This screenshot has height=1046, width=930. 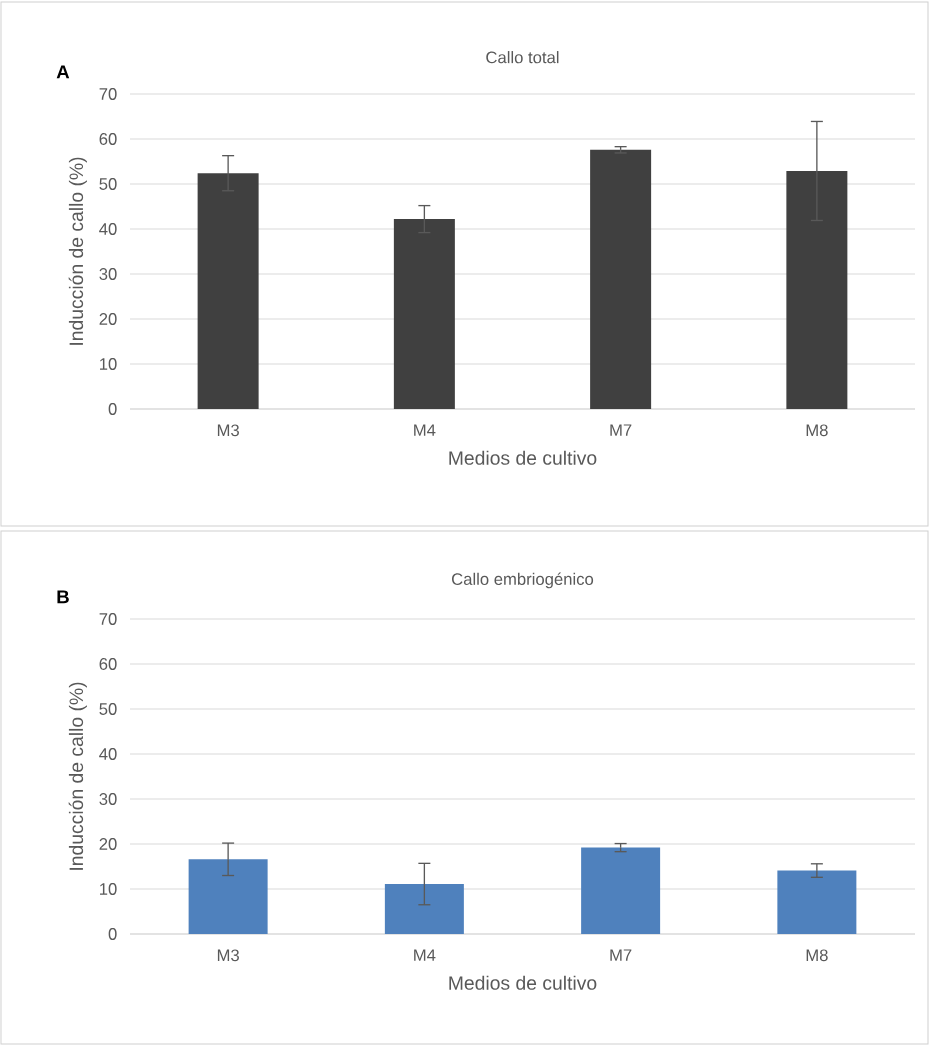 What do you see at coordinates (63, 597) in the screenshot?
I see `text: B` at bounding box center [63, 597].